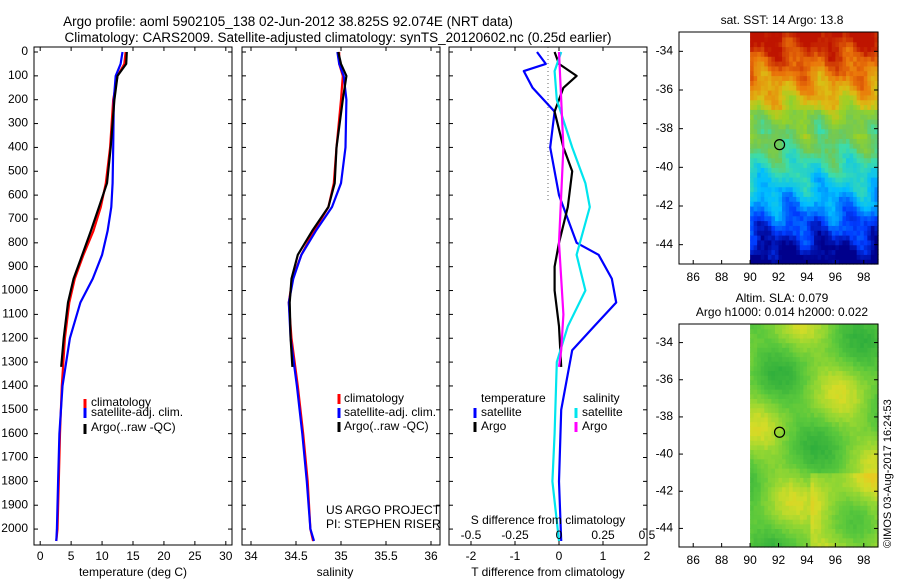 The width and height of the screenshot is (900, 580). Describe the element at coordinates (24, 51) in the screenshot. I see `ytick-label: 0` at that location.